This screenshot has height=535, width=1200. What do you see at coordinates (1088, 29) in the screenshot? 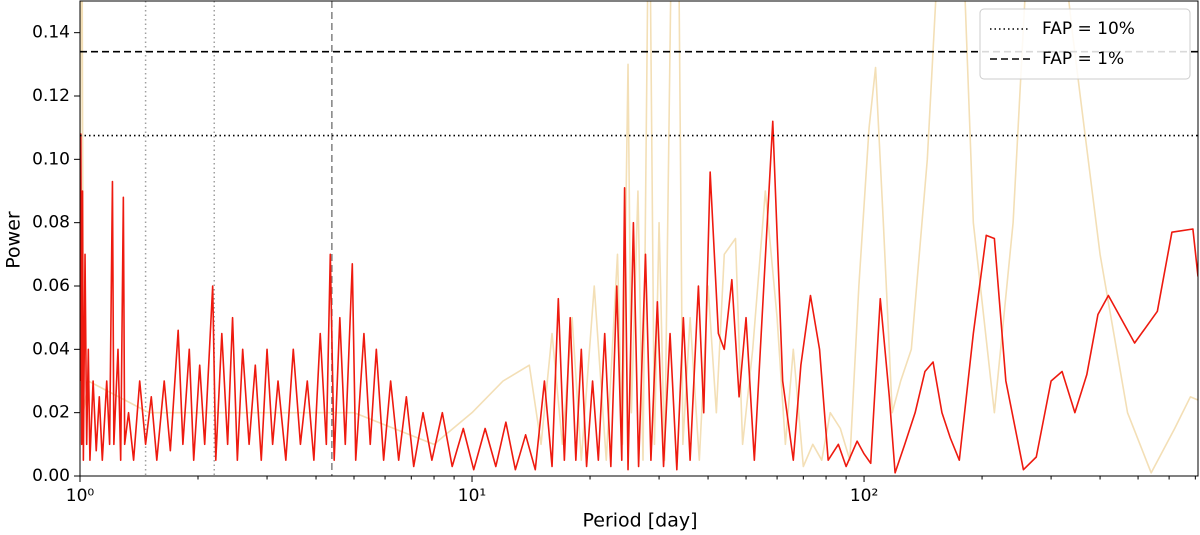
I see `legend-label: FAP = 10%` at bounding box center [1088, 29].